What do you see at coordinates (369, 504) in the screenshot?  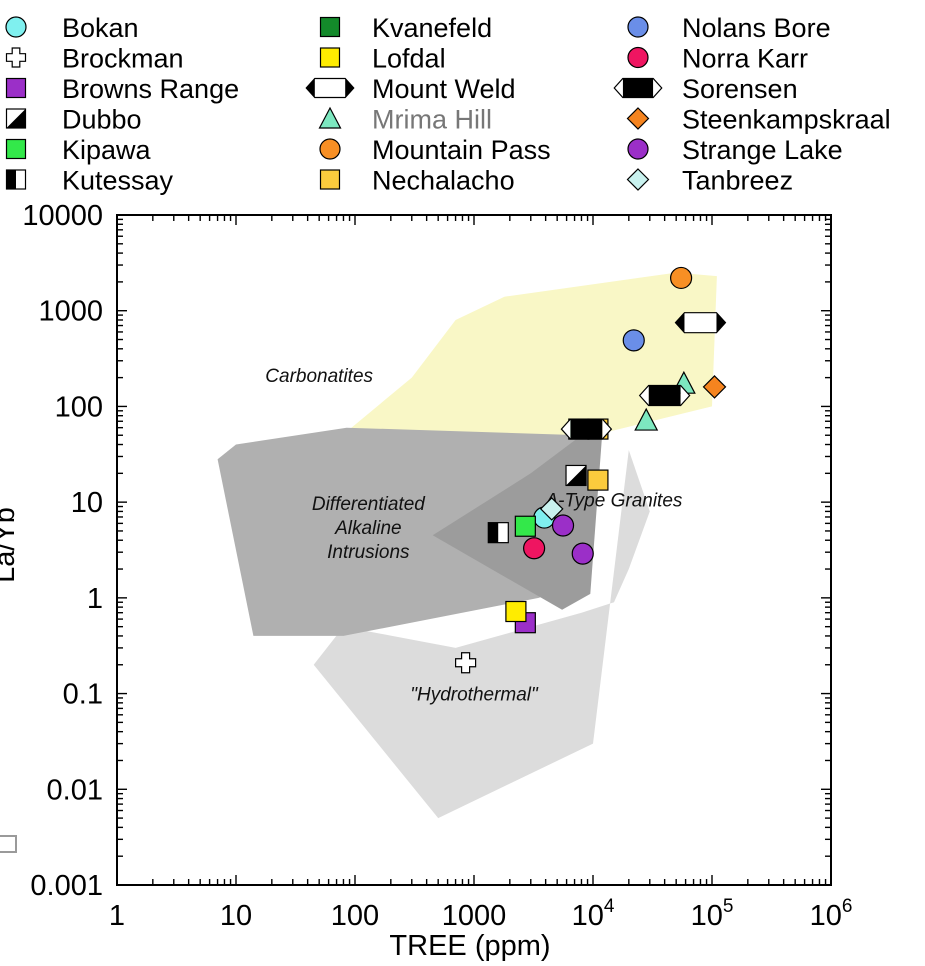 I see `region-label-differentiated-alkaline-intrusions: Differentiated` at bounding box center [369, 504].